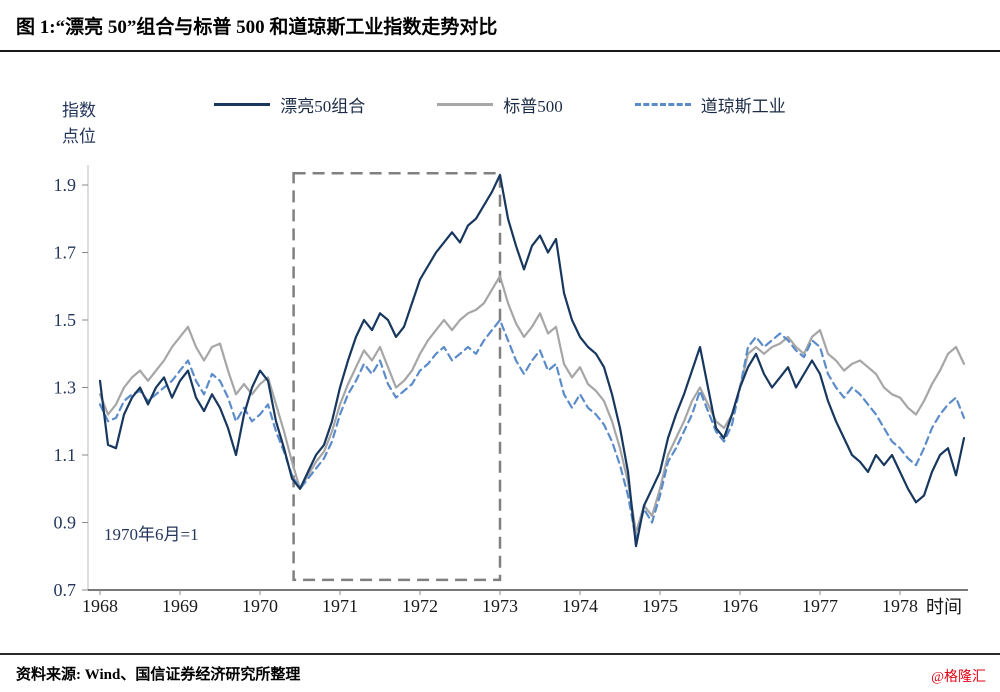  Describe the element at coordinates (65, 455) in the screenshot. I see `y-tick-label: 1.1` at that location.